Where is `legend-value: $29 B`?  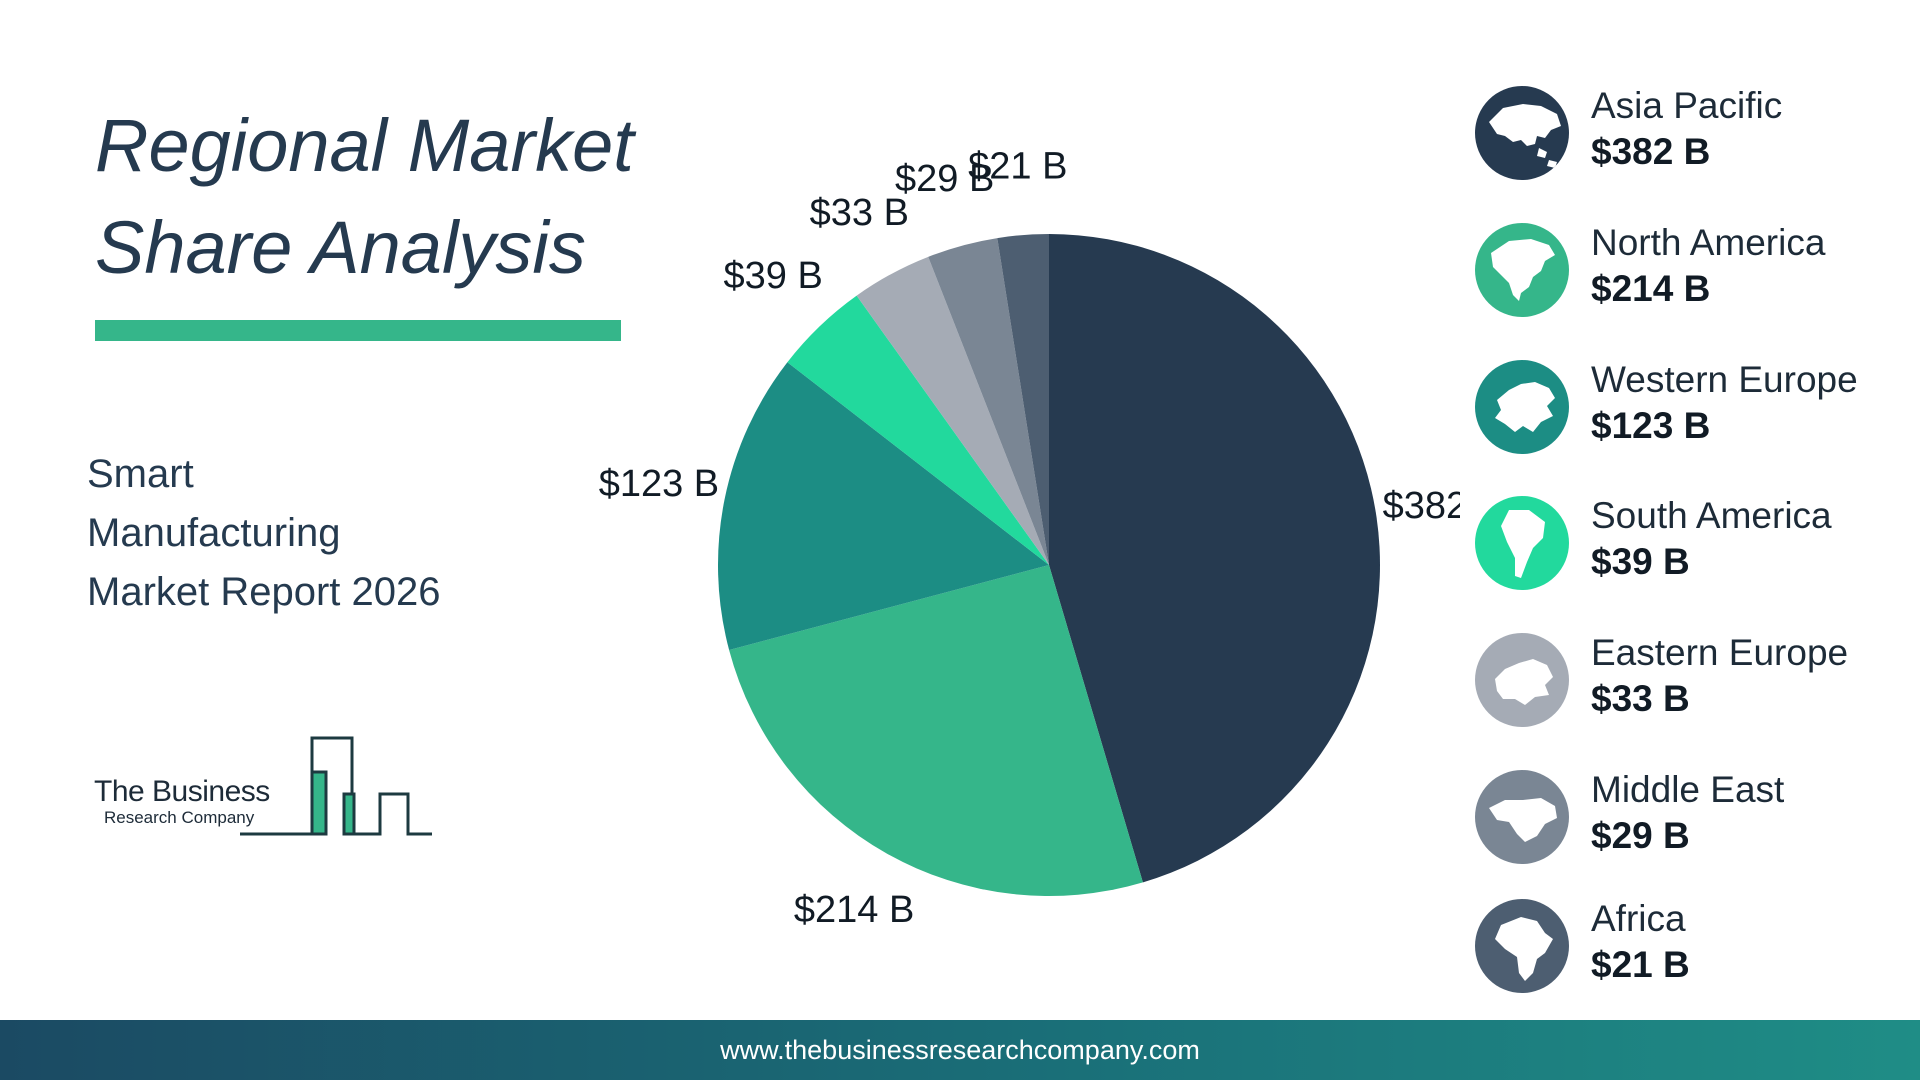 legend-value: $29 B is located at coordinates (1640, 835).